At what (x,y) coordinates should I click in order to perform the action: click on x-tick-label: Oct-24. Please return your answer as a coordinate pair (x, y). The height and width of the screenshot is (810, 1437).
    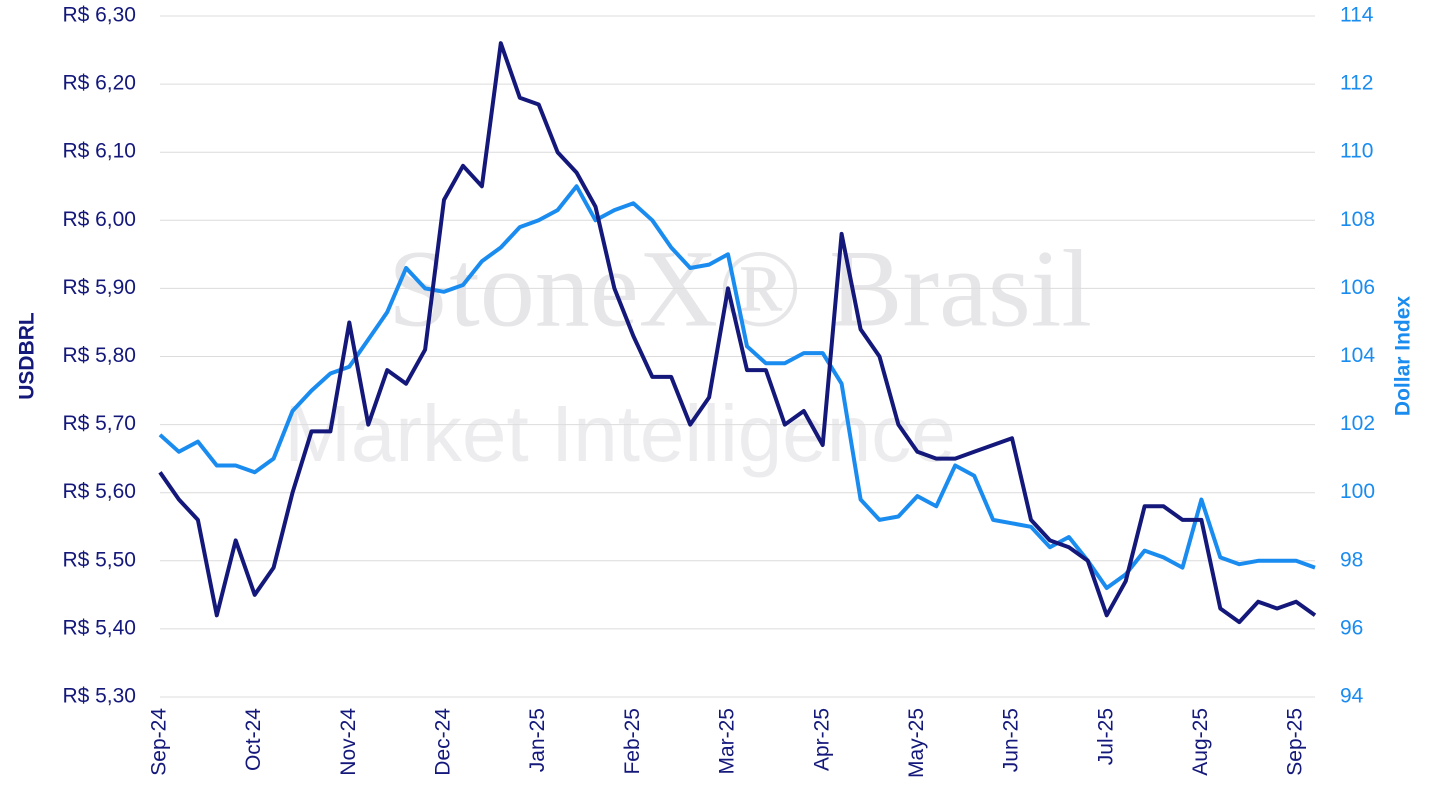
    Looking at the image, I should click on (253, 739).